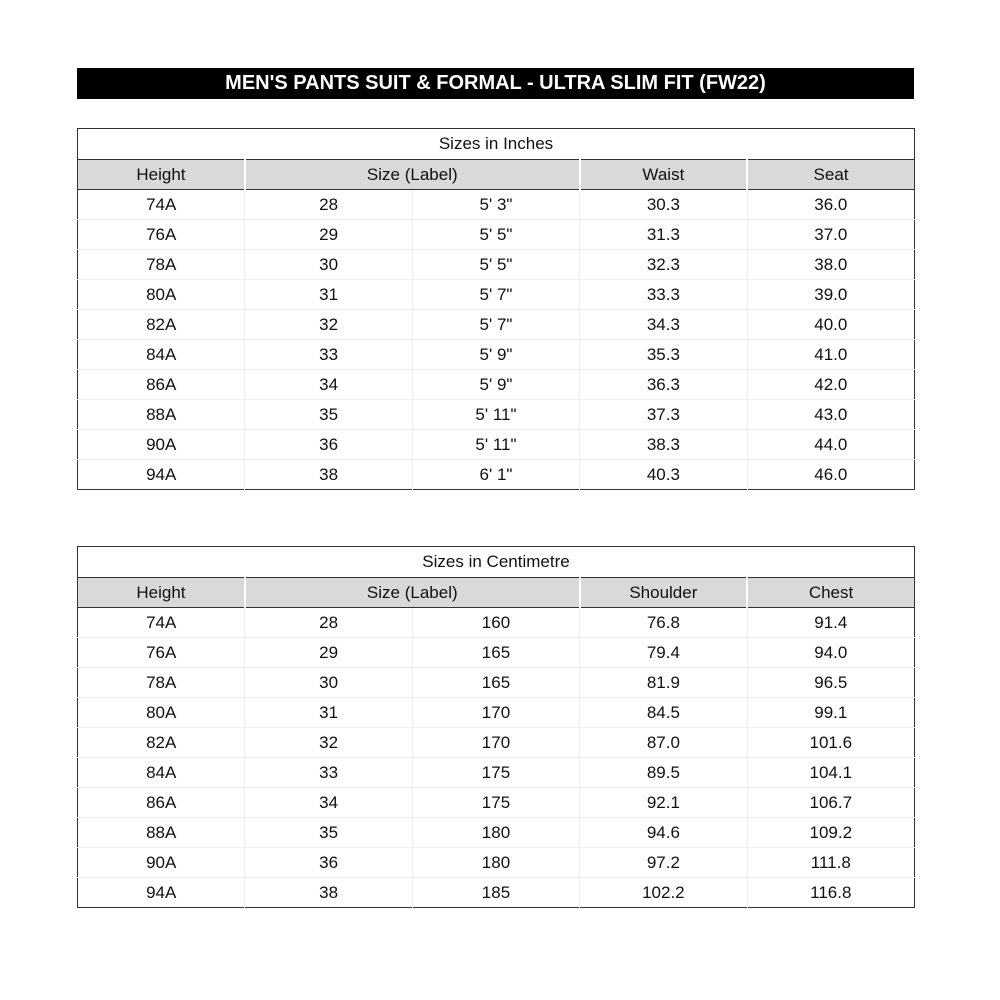 The height and width of the screenshot is (1000, 1000). I want to click on table-cell: 37.3, so click(663, 414).